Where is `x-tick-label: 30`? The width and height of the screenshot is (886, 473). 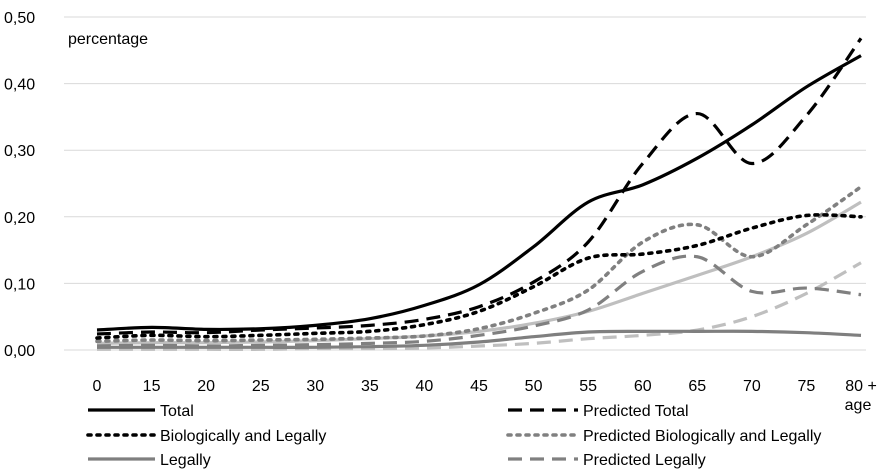
x-tick-label: 30 is located at coordinates (315, 386).